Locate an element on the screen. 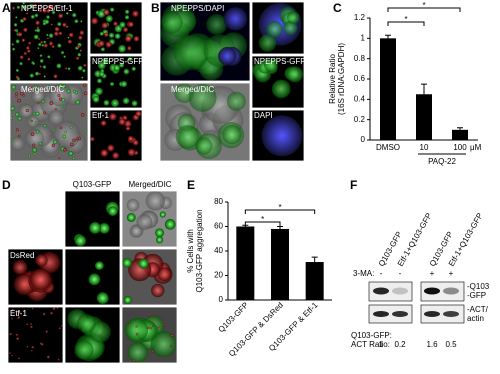 Image resolution: width=500 pixels, height=374 pixels. blot is located at coordinates (390, 291).